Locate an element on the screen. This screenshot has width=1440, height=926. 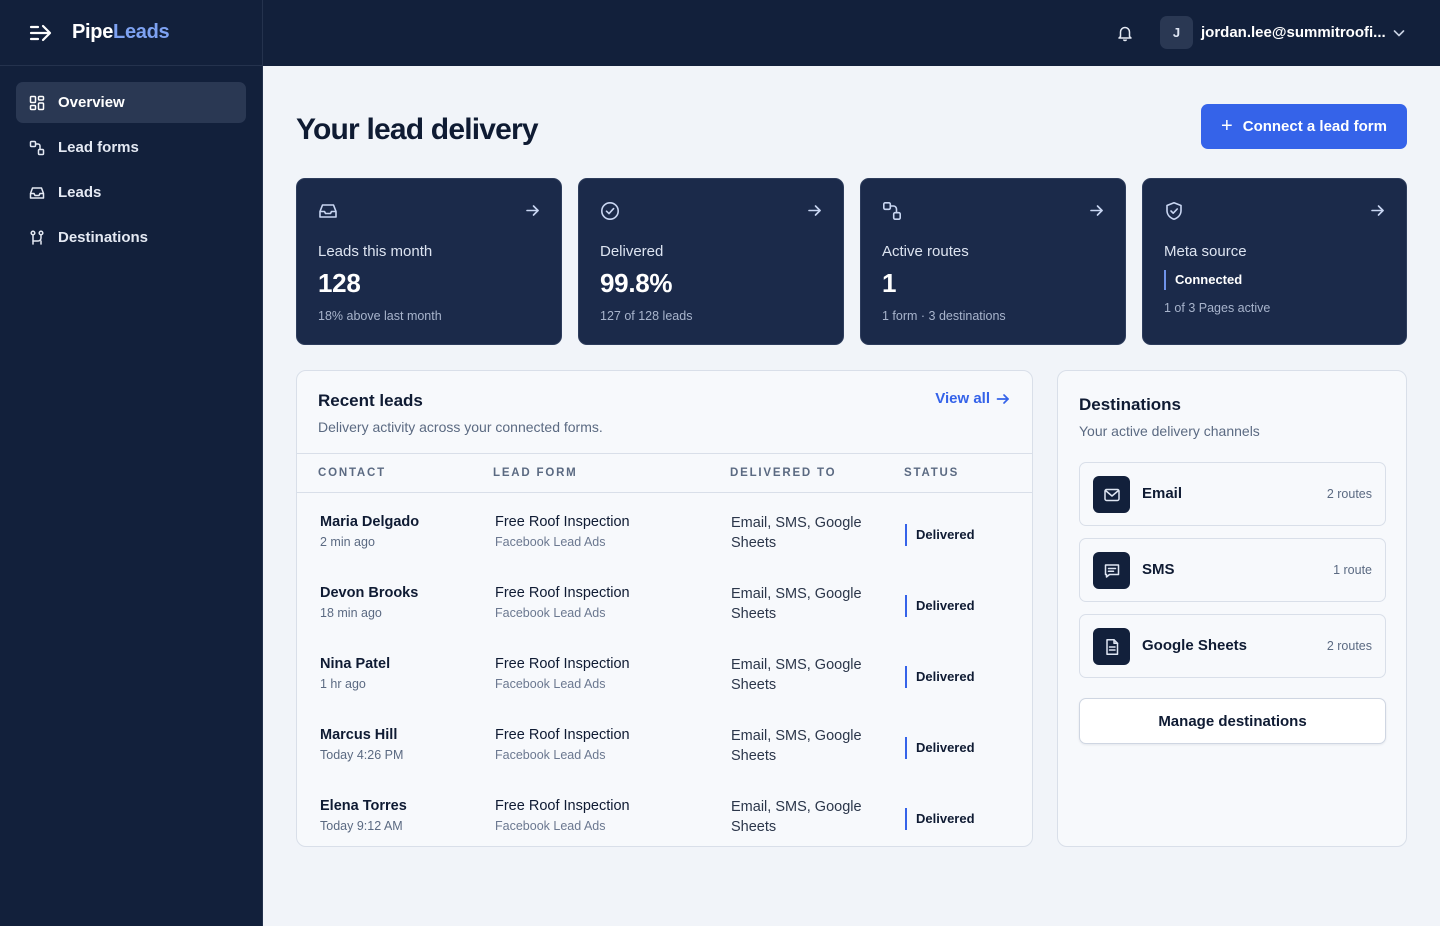
stat-value: 128 is located at coordinates (339, 283).